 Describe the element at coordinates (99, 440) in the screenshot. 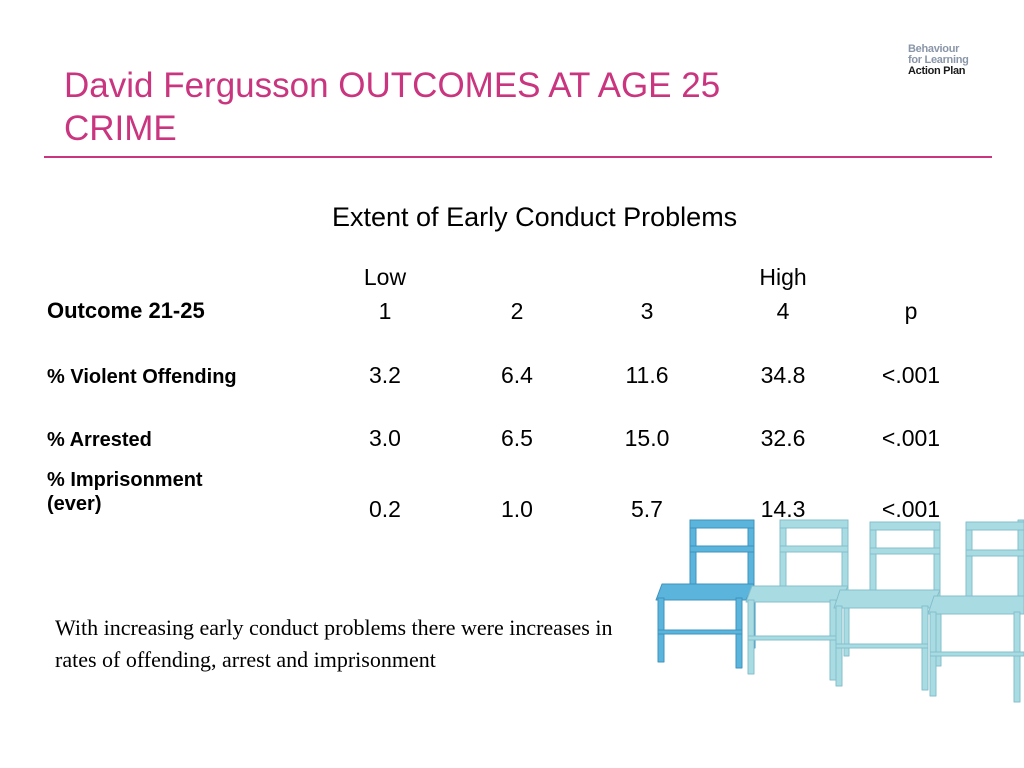

I see `row-label-arrested: % Arrested` at that location.